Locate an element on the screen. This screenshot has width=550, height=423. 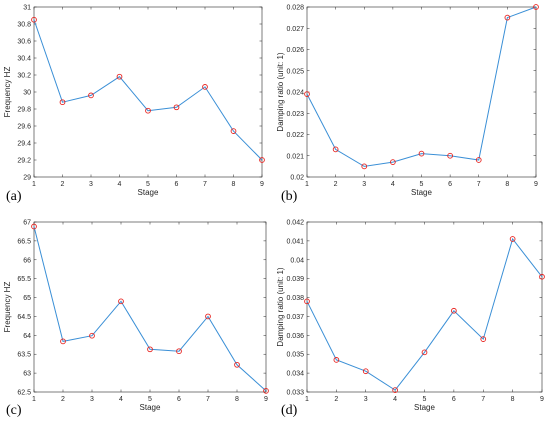
y-tick-label: 0.035 is located at coordinates (295, 355).